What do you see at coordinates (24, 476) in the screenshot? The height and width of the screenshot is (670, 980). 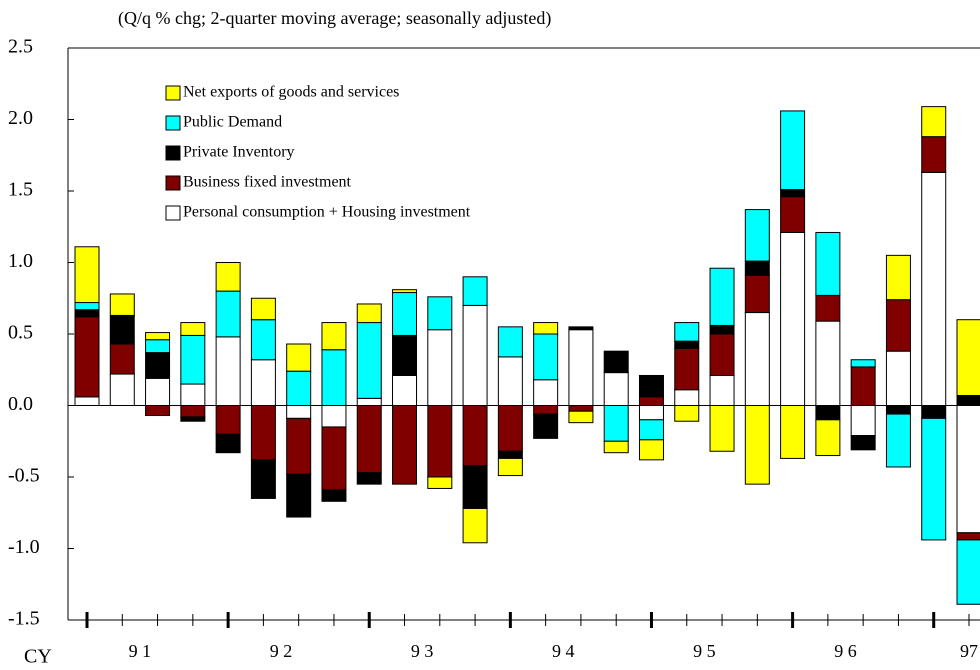 I see `y-tick-label: -0.5` at bounding box center [24, 476].